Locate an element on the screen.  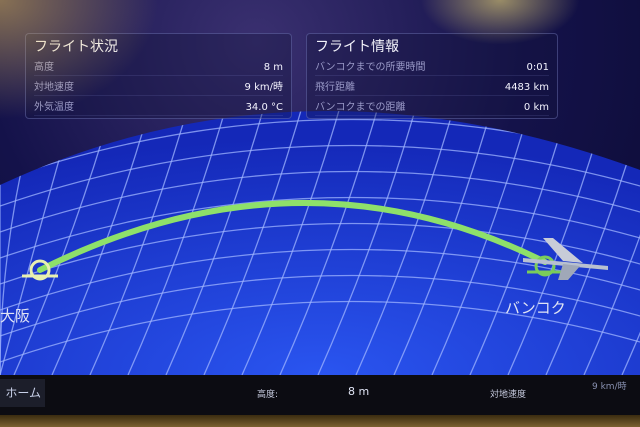
row-value: 0:01 is located at coordinates (537, 67).